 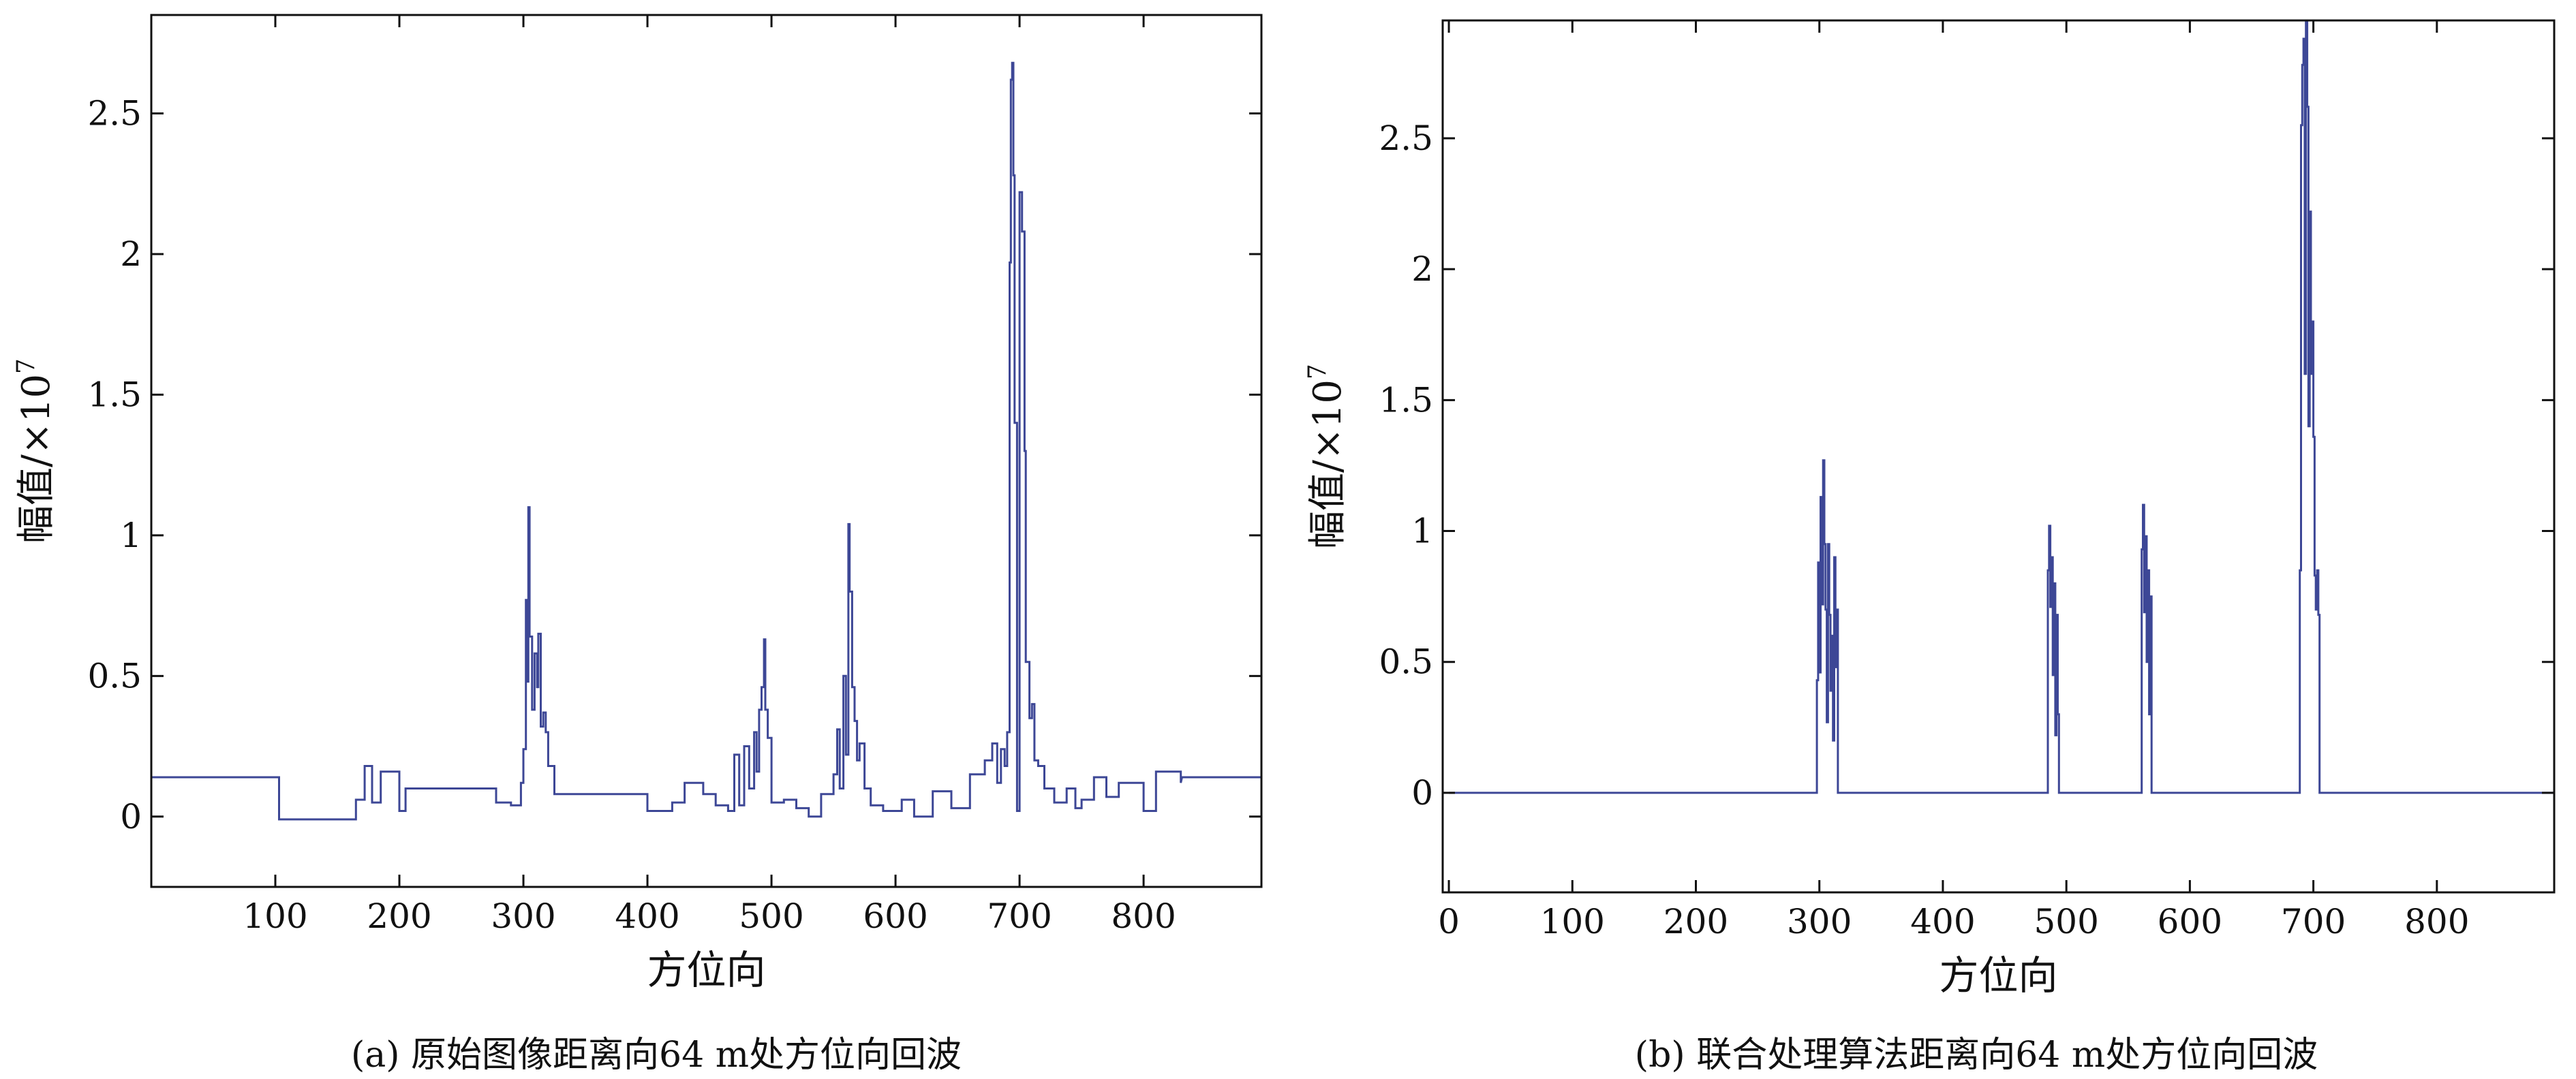 What do you see at coordinates (1406, 400) in the screenshot?
I see `y-tick-label-b: 1.5` at bounding box center [1406, 400].